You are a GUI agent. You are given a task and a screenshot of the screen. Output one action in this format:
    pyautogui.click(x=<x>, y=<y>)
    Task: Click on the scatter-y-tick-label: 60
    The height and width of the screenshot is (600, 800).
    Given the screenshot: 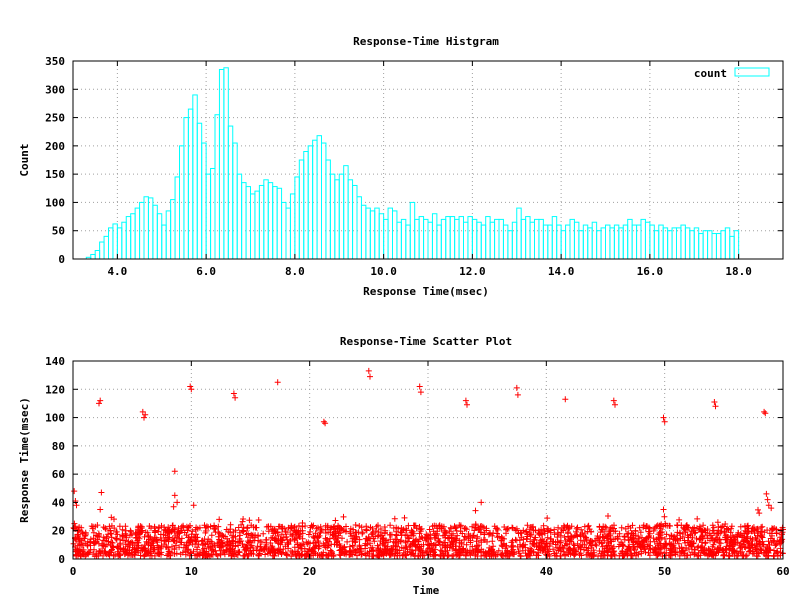 What is the action you would take?
    pyautogui.click(x=58, y=474)
    